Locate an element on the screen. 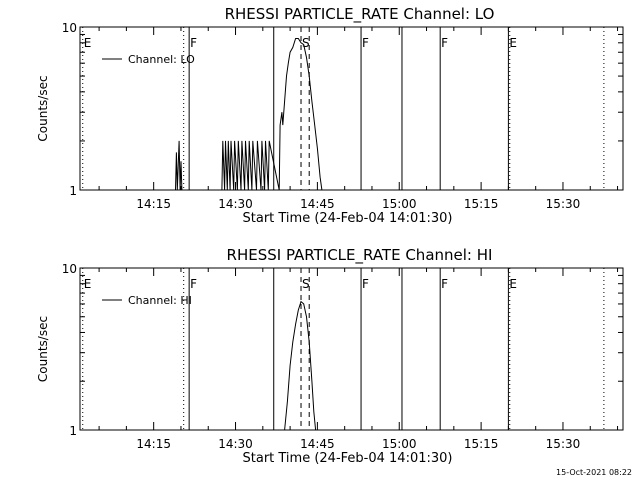 The height and width of the screenshot is (480, 640). legend-label: Channel: LO is located at coordinates (161, 59).